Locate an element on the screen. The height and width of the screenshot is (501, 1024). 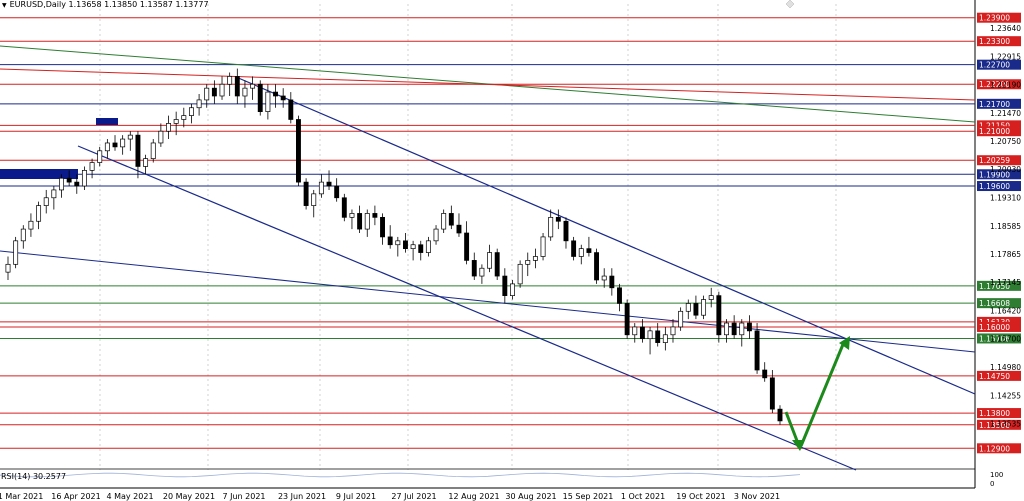
level-price-label: 1.20259 is located at coordinates (994, 160).